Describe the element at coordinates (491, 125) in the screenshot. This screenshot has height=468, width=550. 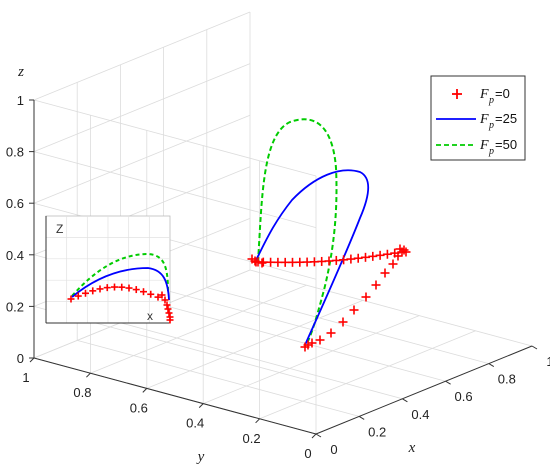
I see `legend-sub-fp-25: p` at that location.